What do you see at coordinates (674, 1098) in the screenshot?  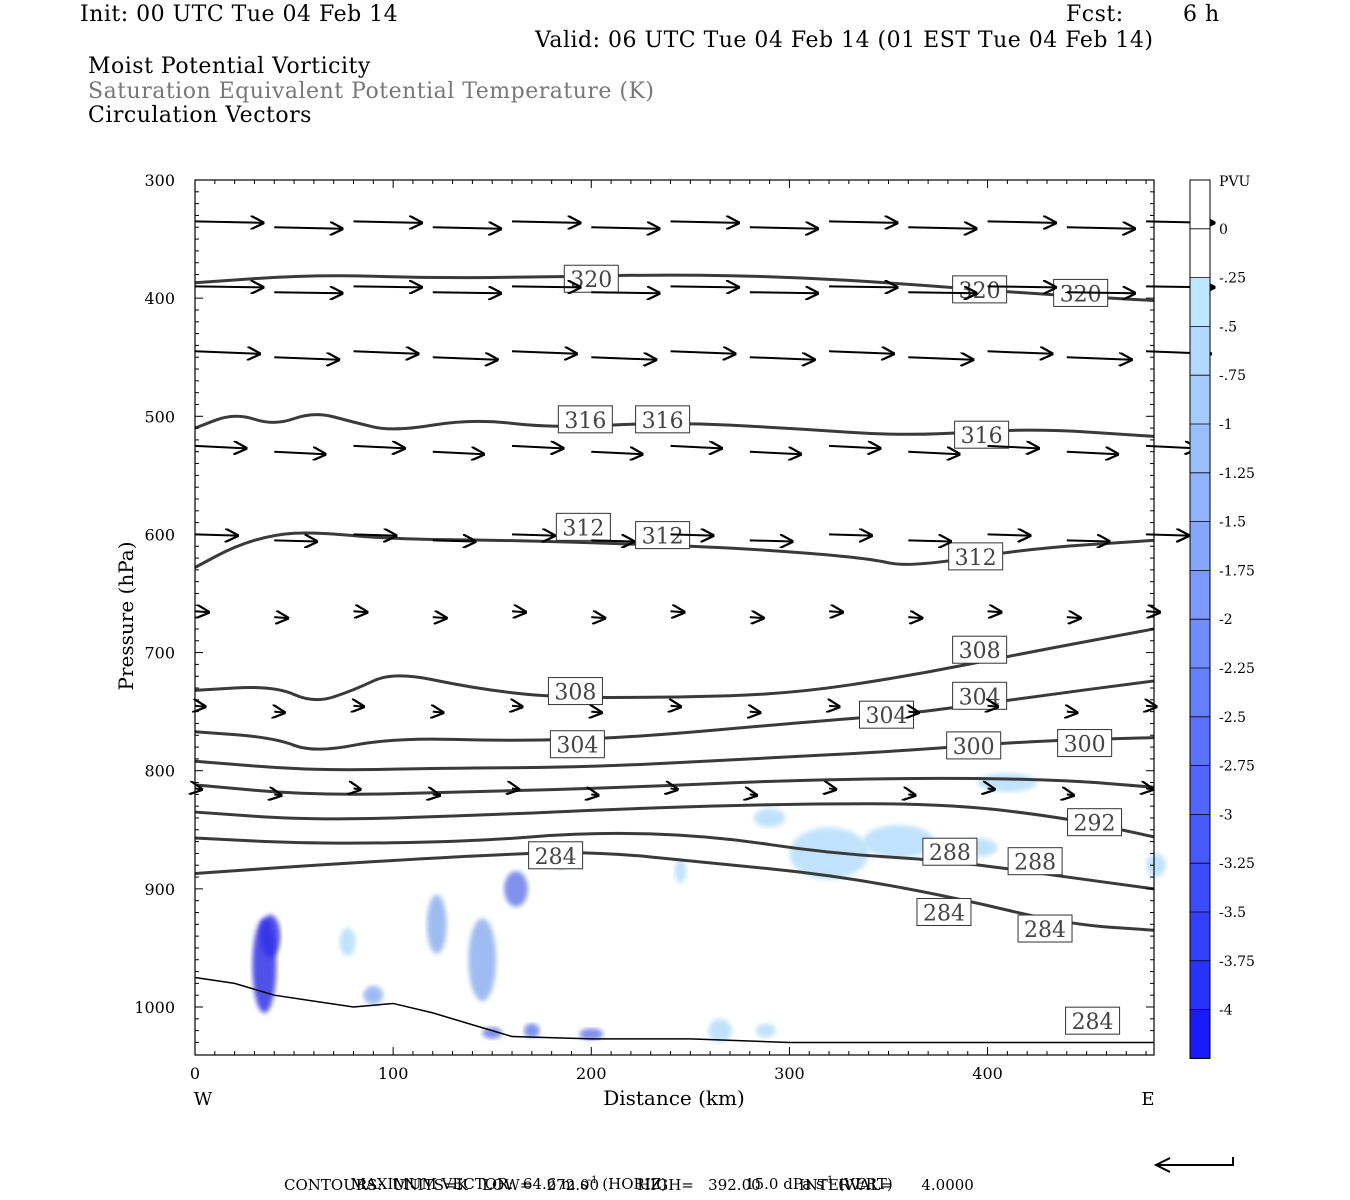 I see `x-axis-label: Distance (km)` at bounding box center [674, 1098].